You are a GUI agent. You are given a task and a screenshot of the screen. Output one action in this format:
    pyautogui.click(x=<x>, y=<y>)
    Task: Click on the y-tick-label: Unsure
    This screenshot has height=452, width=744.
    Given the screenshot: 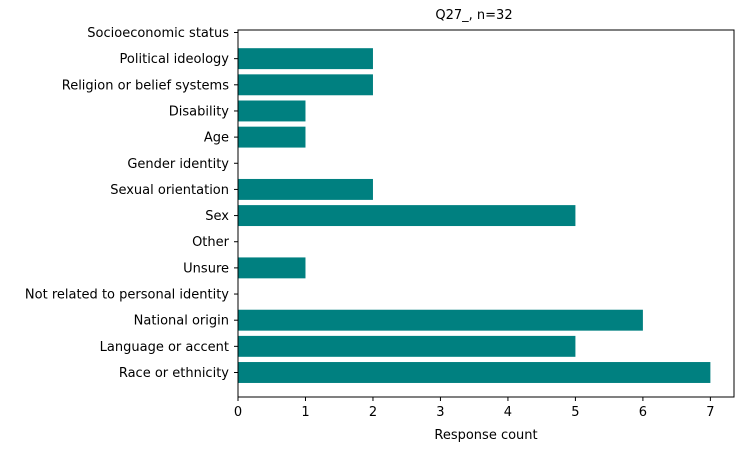 What is the action you would take?
    pyautogui.click(x=206, y=268)
    